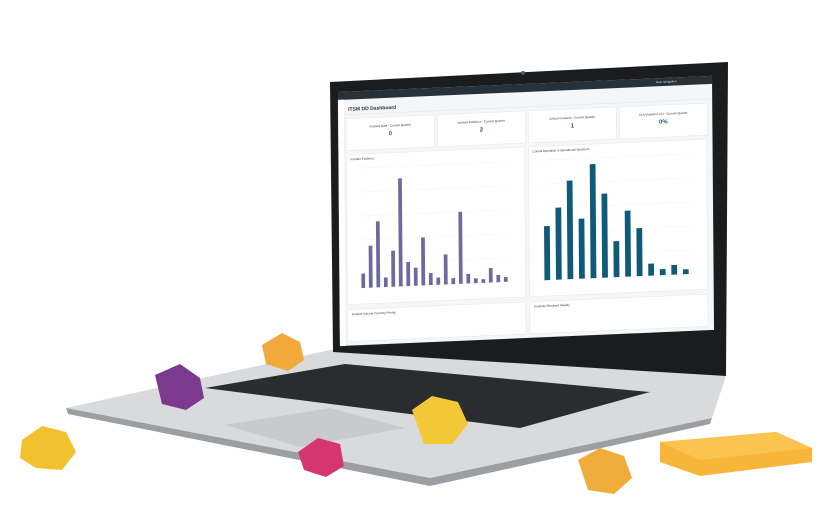 The height and width of the screenshot is (527, 827). Describe the element at coordinates (736, 446) in the screenshot. I see `notepad-top` at that location.